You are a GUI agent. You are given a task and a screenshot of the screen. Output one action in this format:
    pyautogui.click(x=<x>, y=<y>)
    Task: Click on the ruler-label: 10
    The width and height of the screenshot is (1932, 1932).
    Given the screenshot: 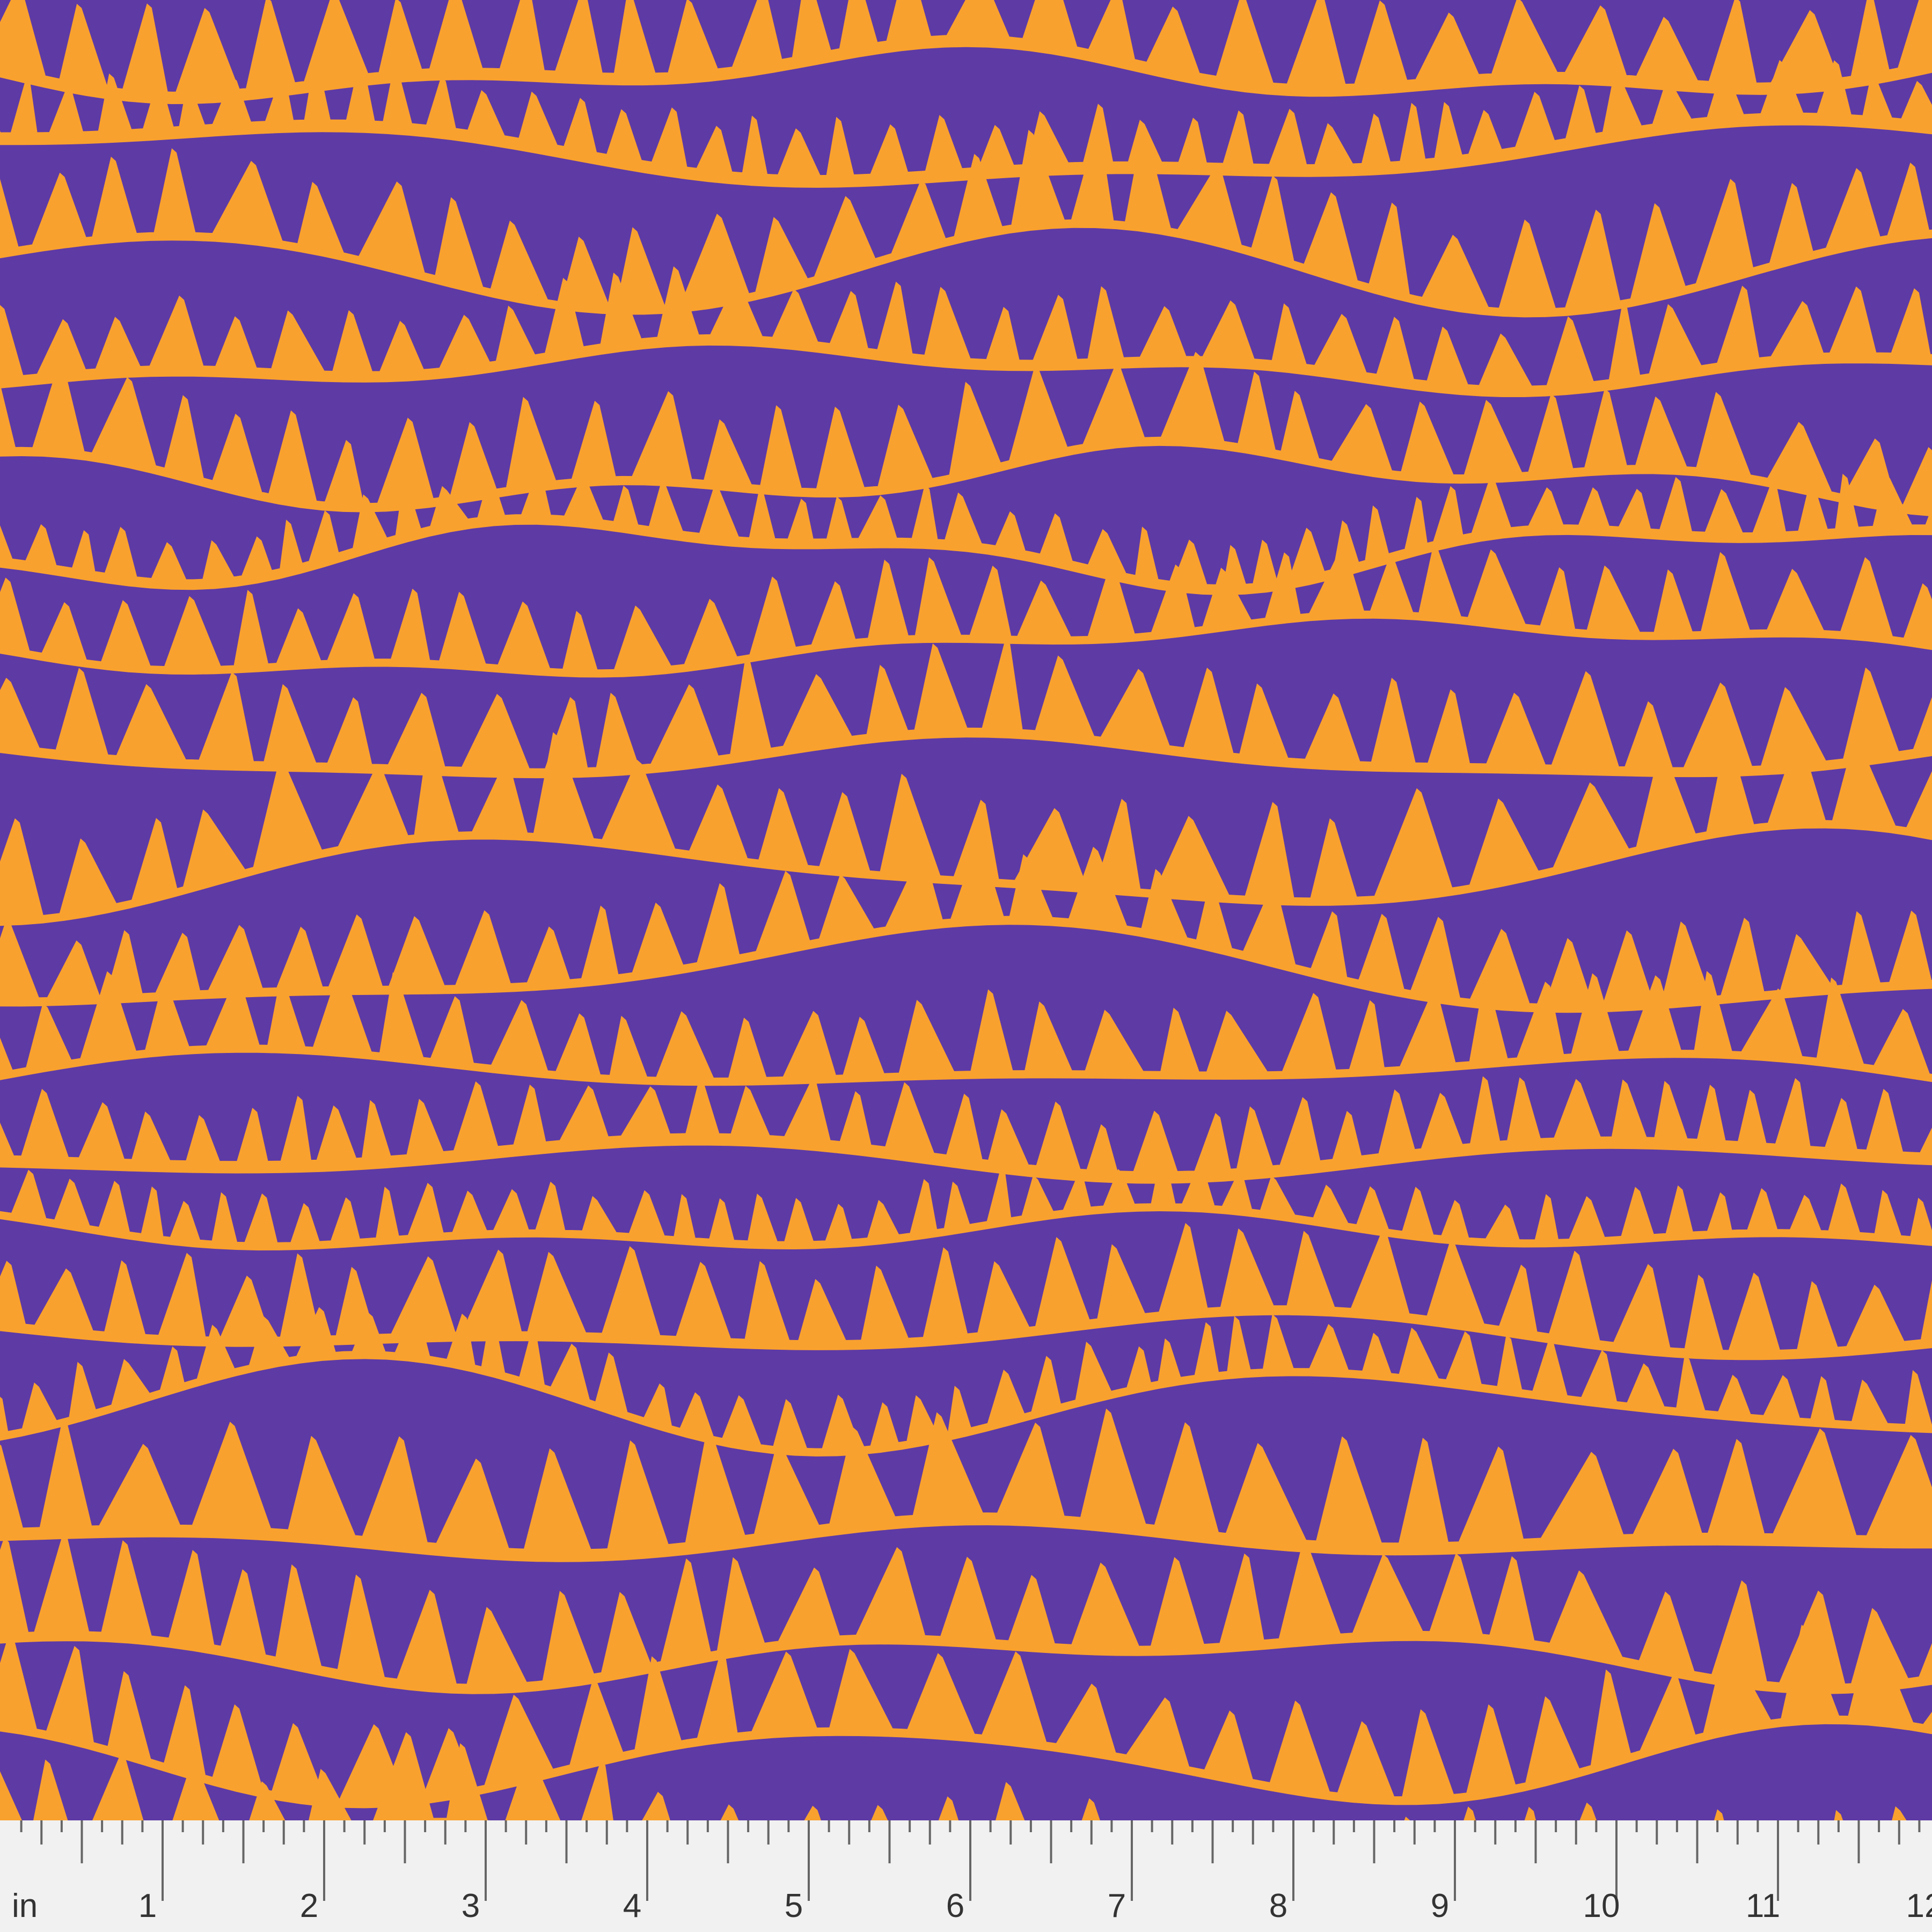 What is the action you would take?
    pyautogui.click(x=1601, y=1905)
    